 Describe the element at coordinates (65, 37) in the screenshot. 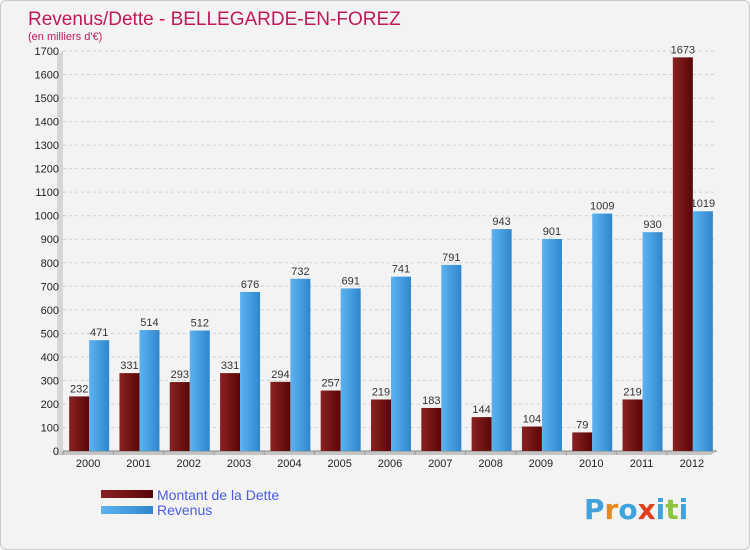

I see `chart-subtitle: (en milliers d'€)` at that location.